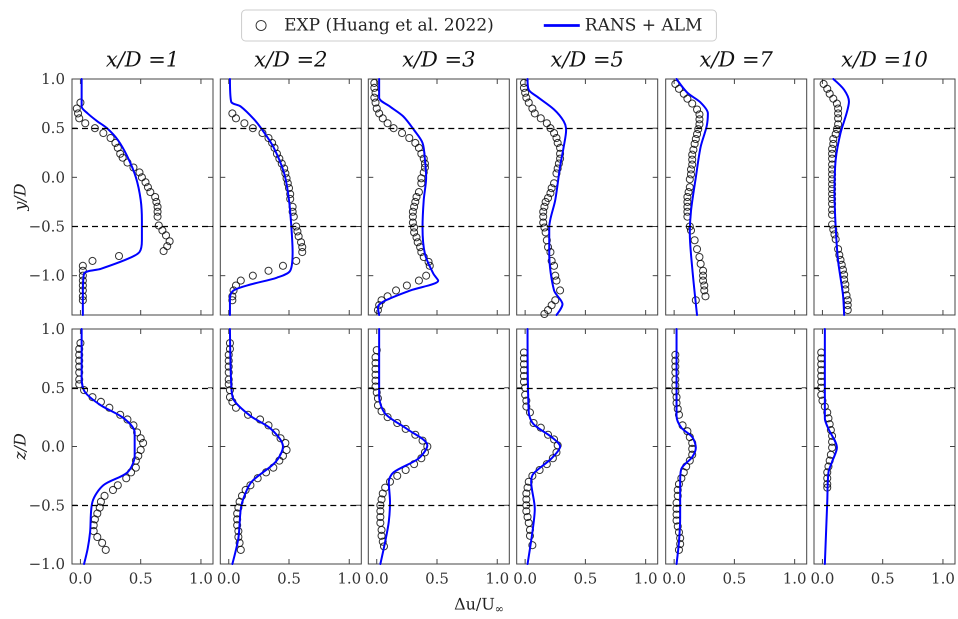 This screenshot has height=619, width=958. What do you see at coordinates (587, 60) in the screenshot?
I see `chart-title: x/D =5` at bounding box center [587, 60].